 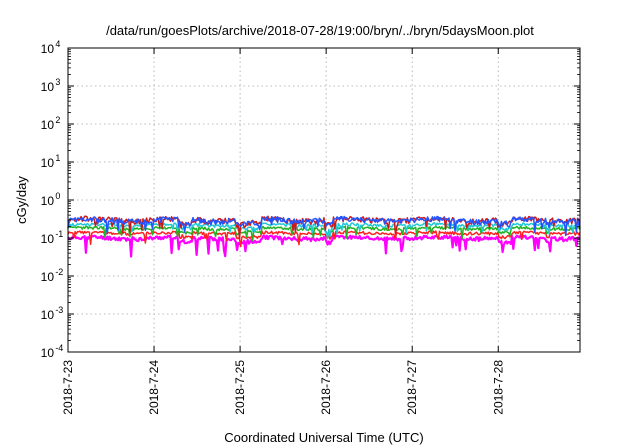 I want to click on x-tick-label: 2018-7-23, so click(x=68, y=387).